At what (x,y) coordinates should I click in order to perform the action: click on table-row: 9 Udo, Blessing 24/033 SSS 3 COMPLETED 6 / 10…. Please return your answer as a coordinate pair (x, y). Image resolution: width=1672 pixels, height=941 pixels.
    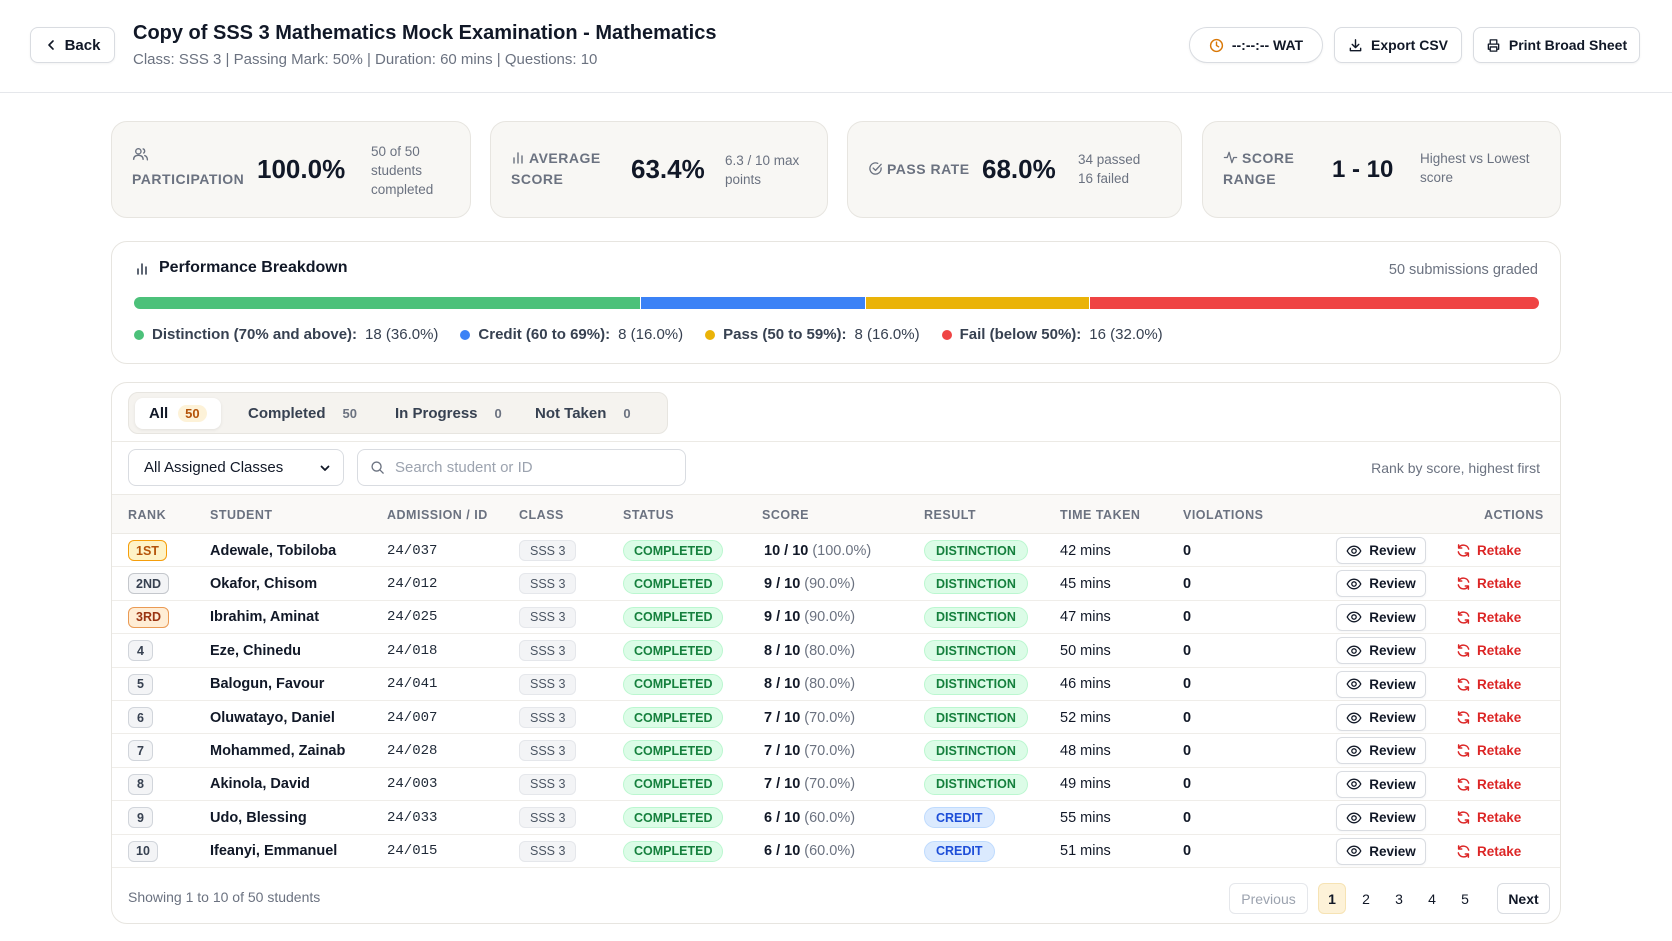
    Looking at the image, I should click on (836, 818).